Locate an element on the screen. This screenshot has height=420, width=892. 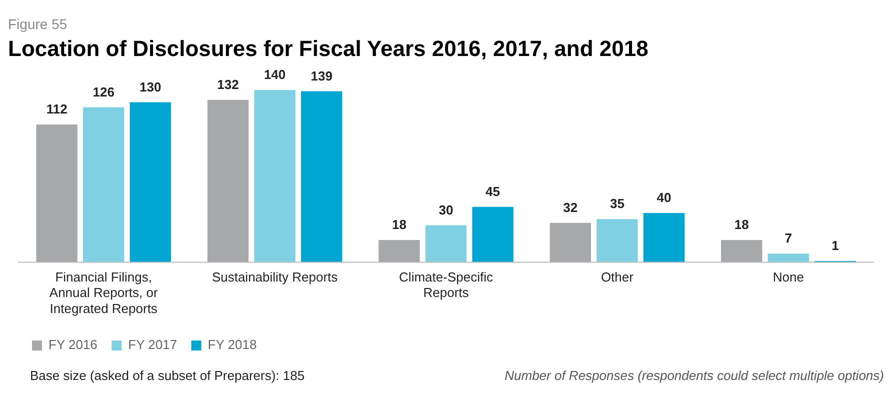
data-label: 112 is located at coordinates (57, 109).